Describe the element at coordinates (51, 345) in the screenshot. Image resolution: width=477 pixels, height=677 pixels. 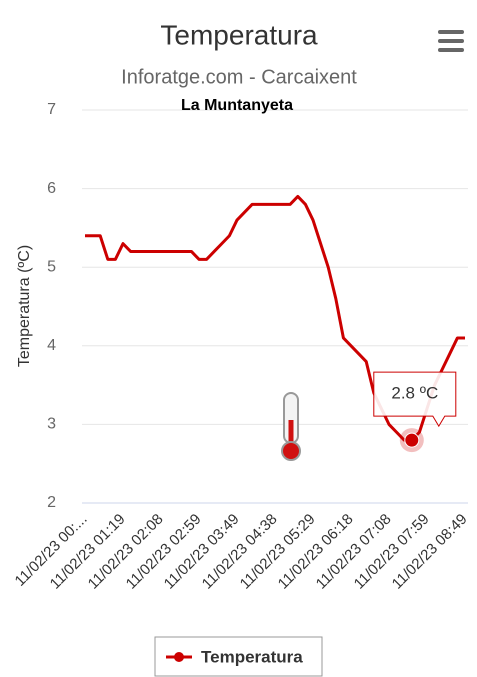
I see `y-tick-label: 4` at that location.